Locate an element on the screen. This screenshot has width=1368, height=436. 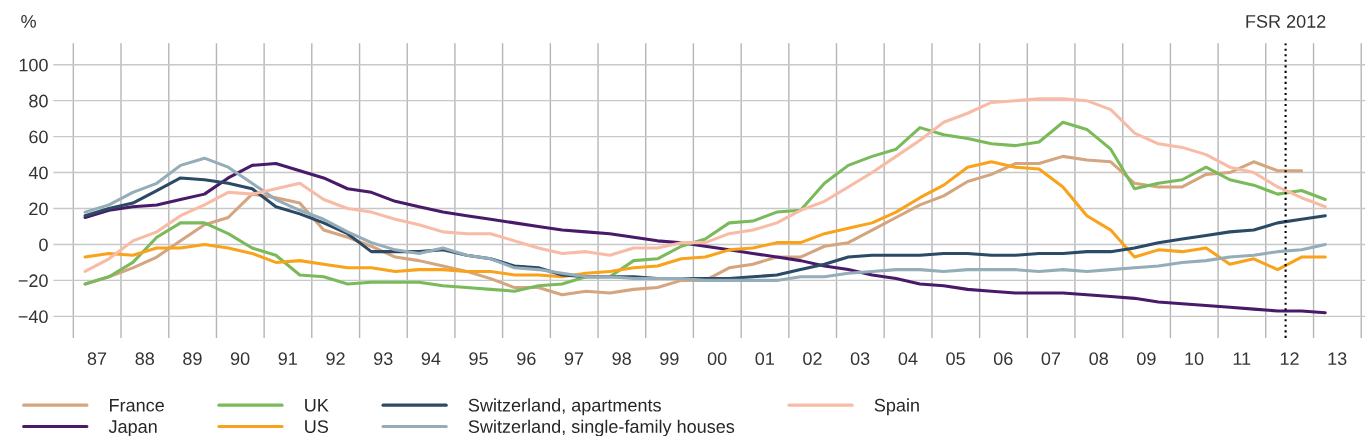
x-tick-label: 04 is located at coordinates (908, 359).